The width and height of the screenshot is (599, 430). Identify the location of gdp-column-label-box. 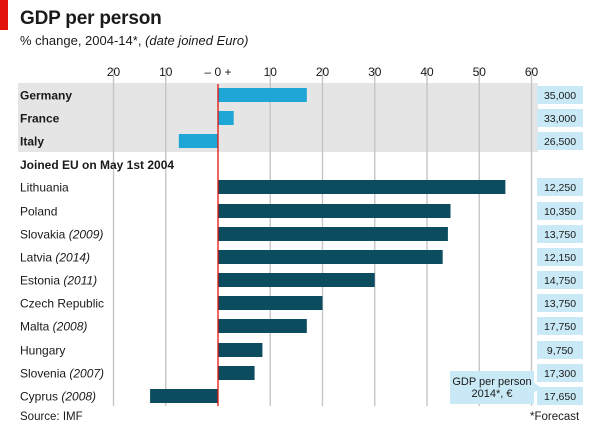
(492, 387).